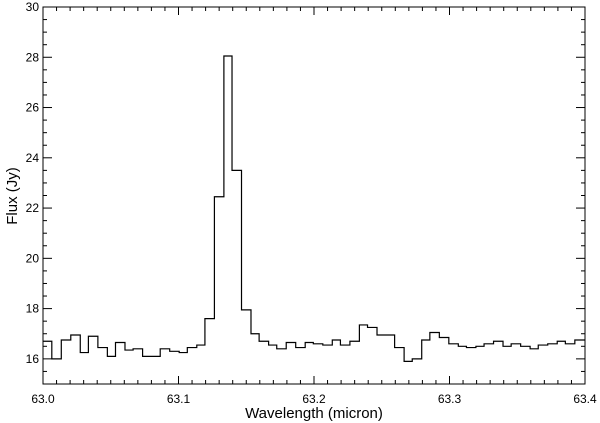  What do you see at coordinates (33, 309) in the screenshot?
I see `y-tick-label: 18` at bounding box center [33, 309].